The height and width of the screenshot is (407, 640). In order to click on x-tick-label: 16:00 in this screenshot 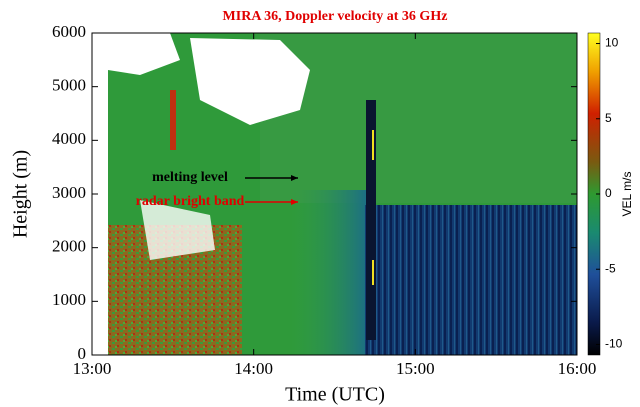, I will do `click(577, 368)`.